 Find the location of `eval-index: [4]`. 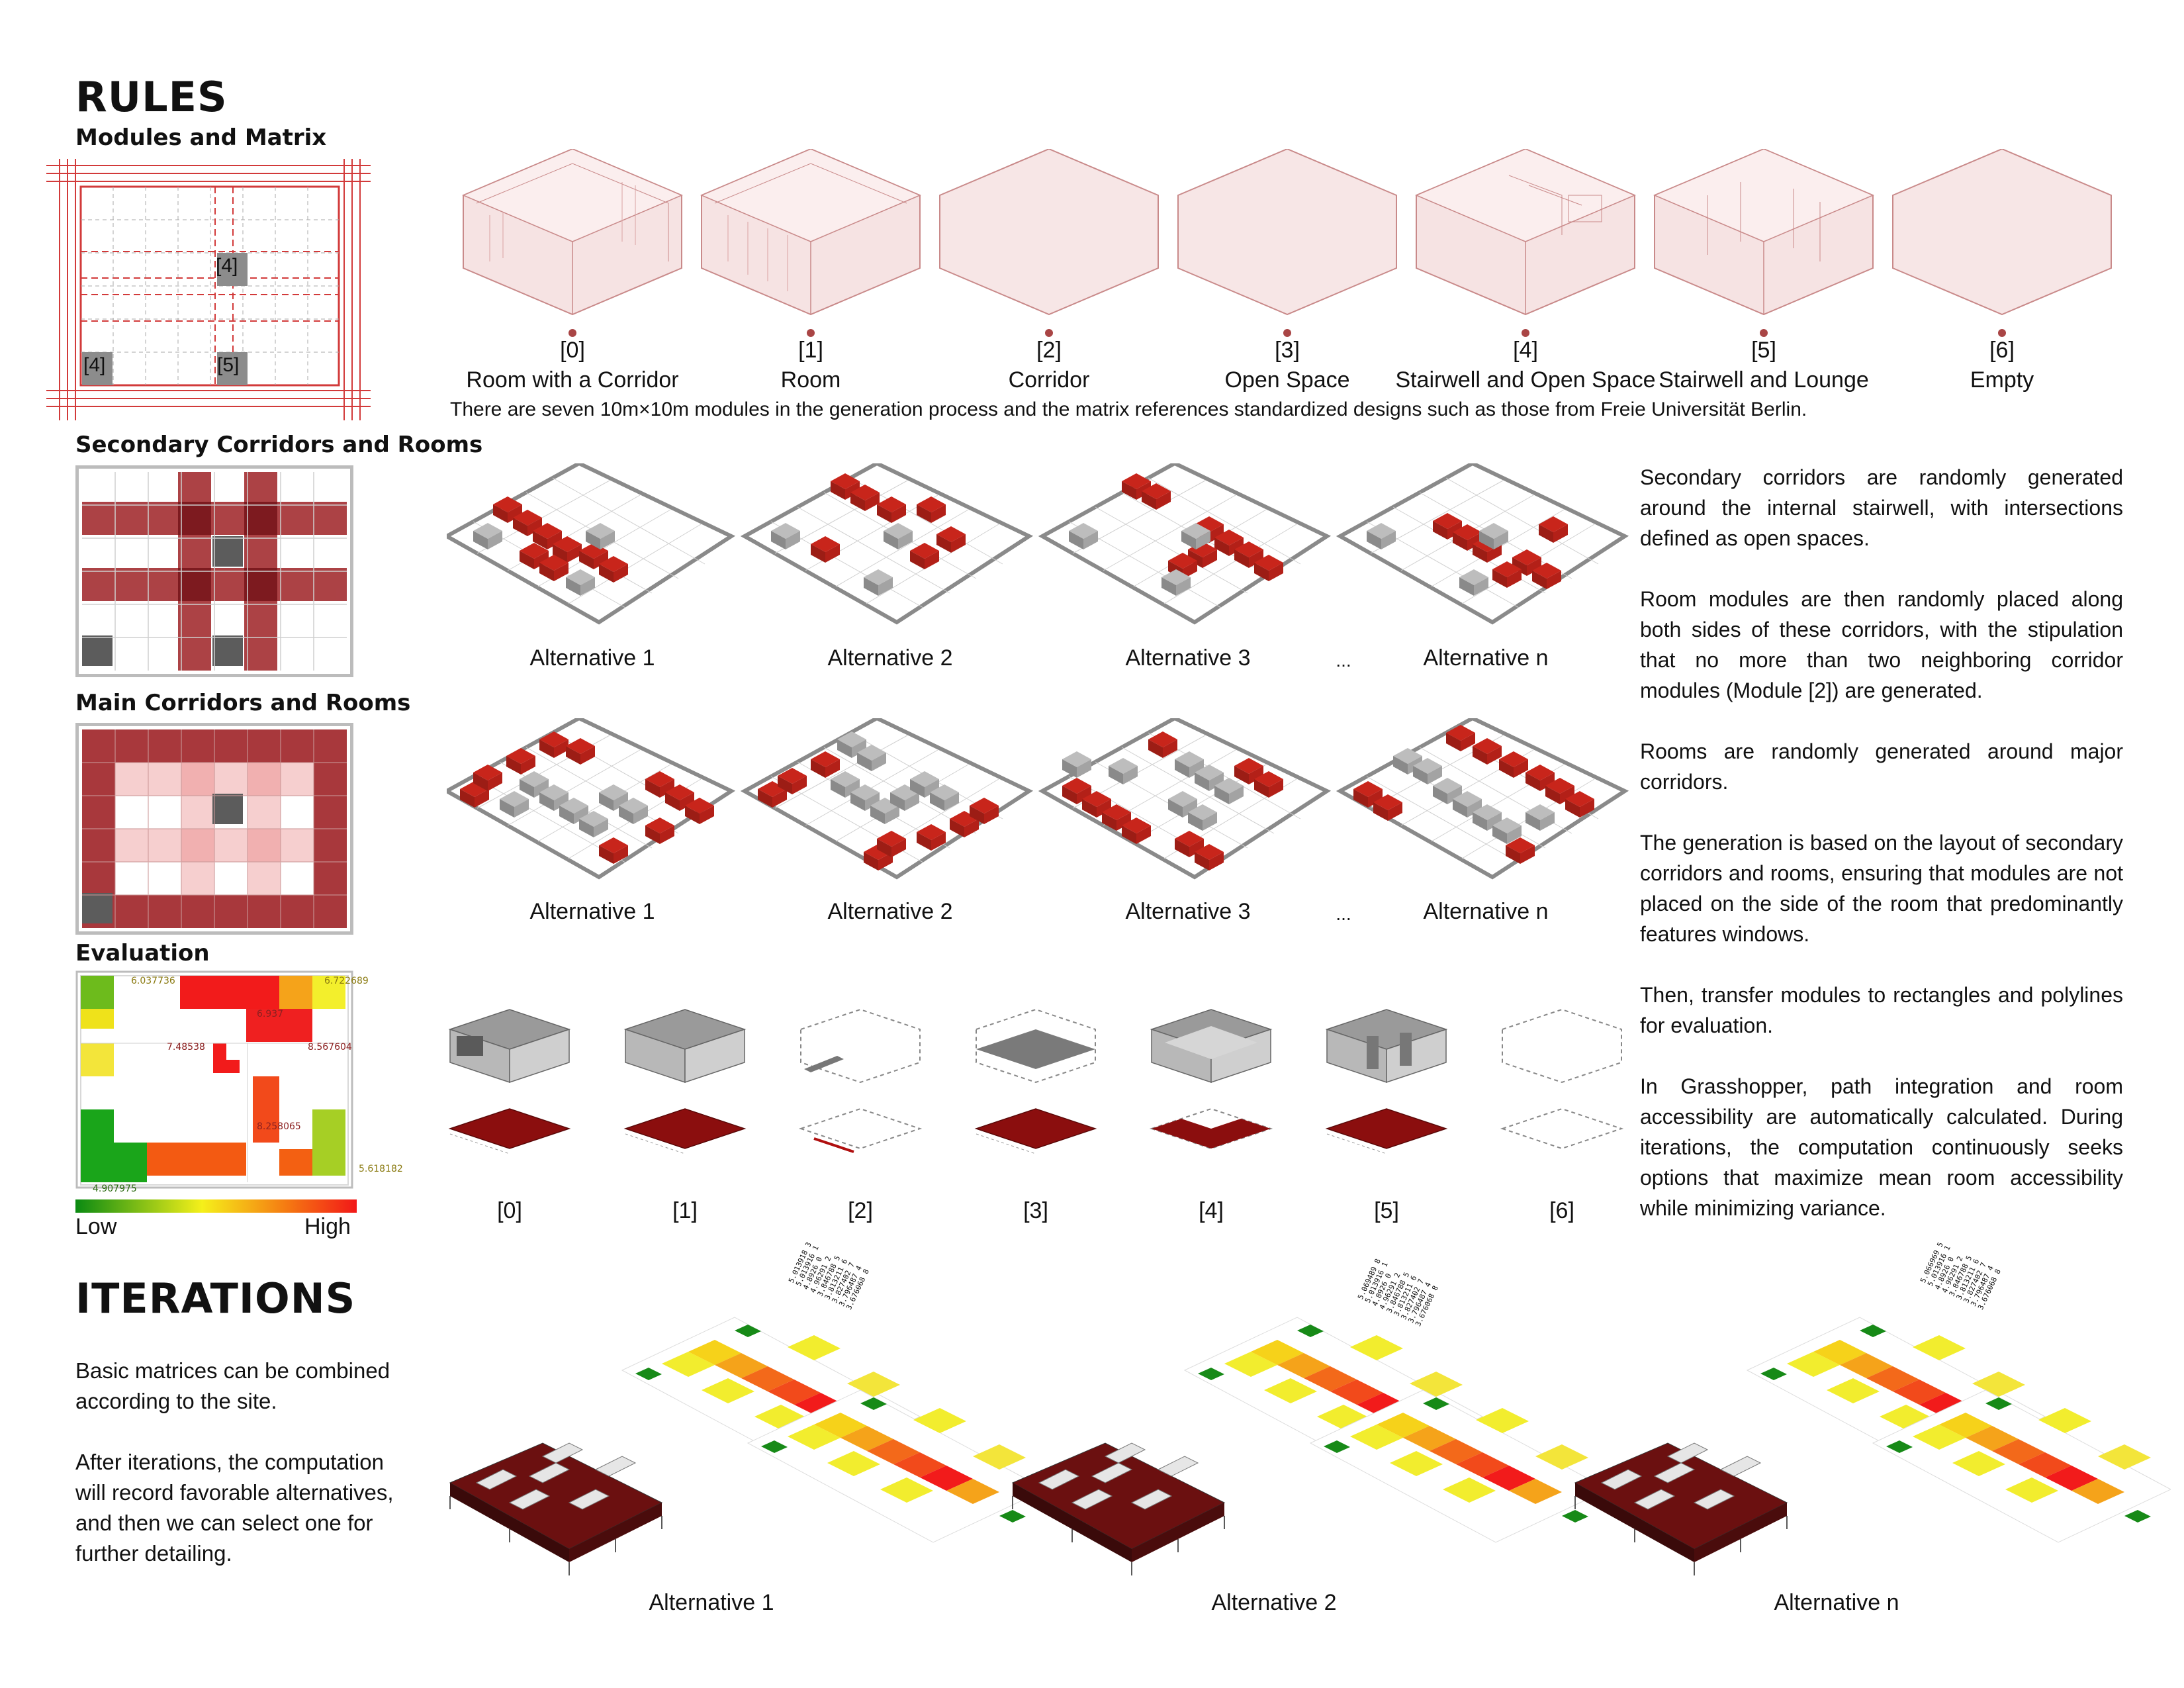

eval-index: [4] is located at coordinates (1211, 1210).